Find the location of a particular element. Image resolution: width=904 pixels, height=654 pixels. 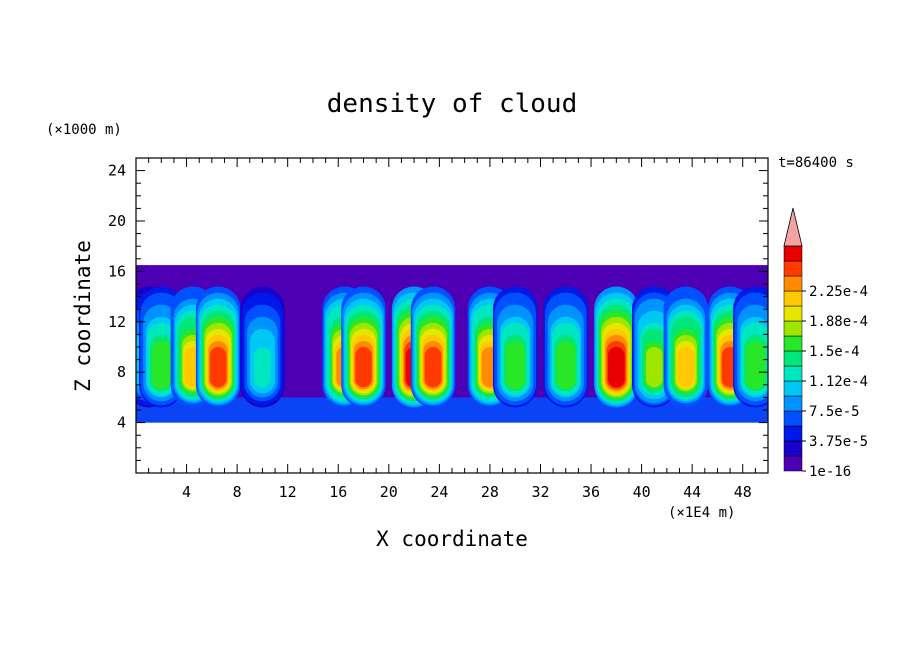

colorbar-label: 2.25e-4 is located at coordinates (838, 292).